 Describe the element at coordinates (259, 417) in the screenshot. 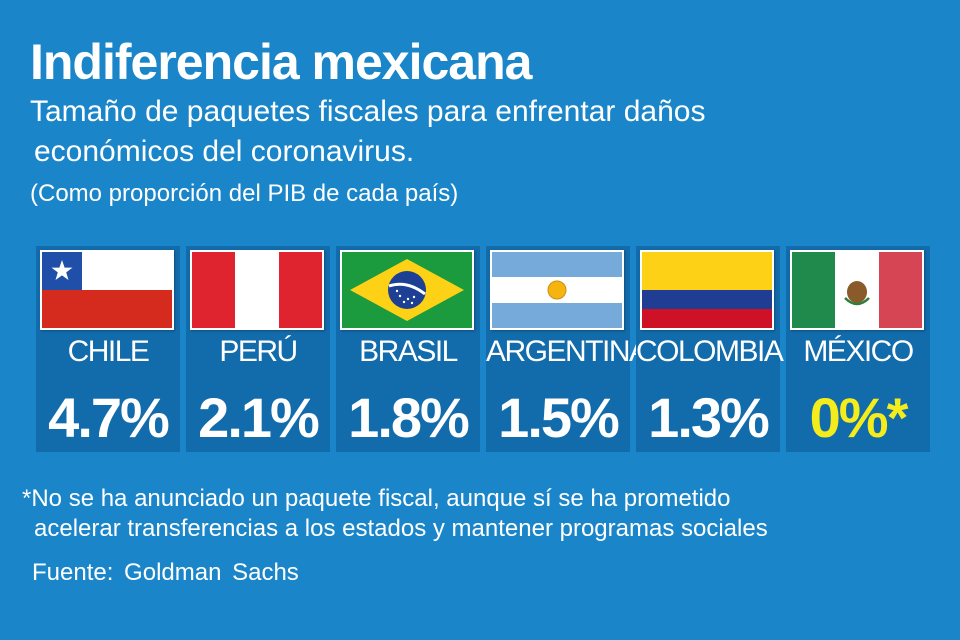

I see `value-label: 2.1%` at that location.